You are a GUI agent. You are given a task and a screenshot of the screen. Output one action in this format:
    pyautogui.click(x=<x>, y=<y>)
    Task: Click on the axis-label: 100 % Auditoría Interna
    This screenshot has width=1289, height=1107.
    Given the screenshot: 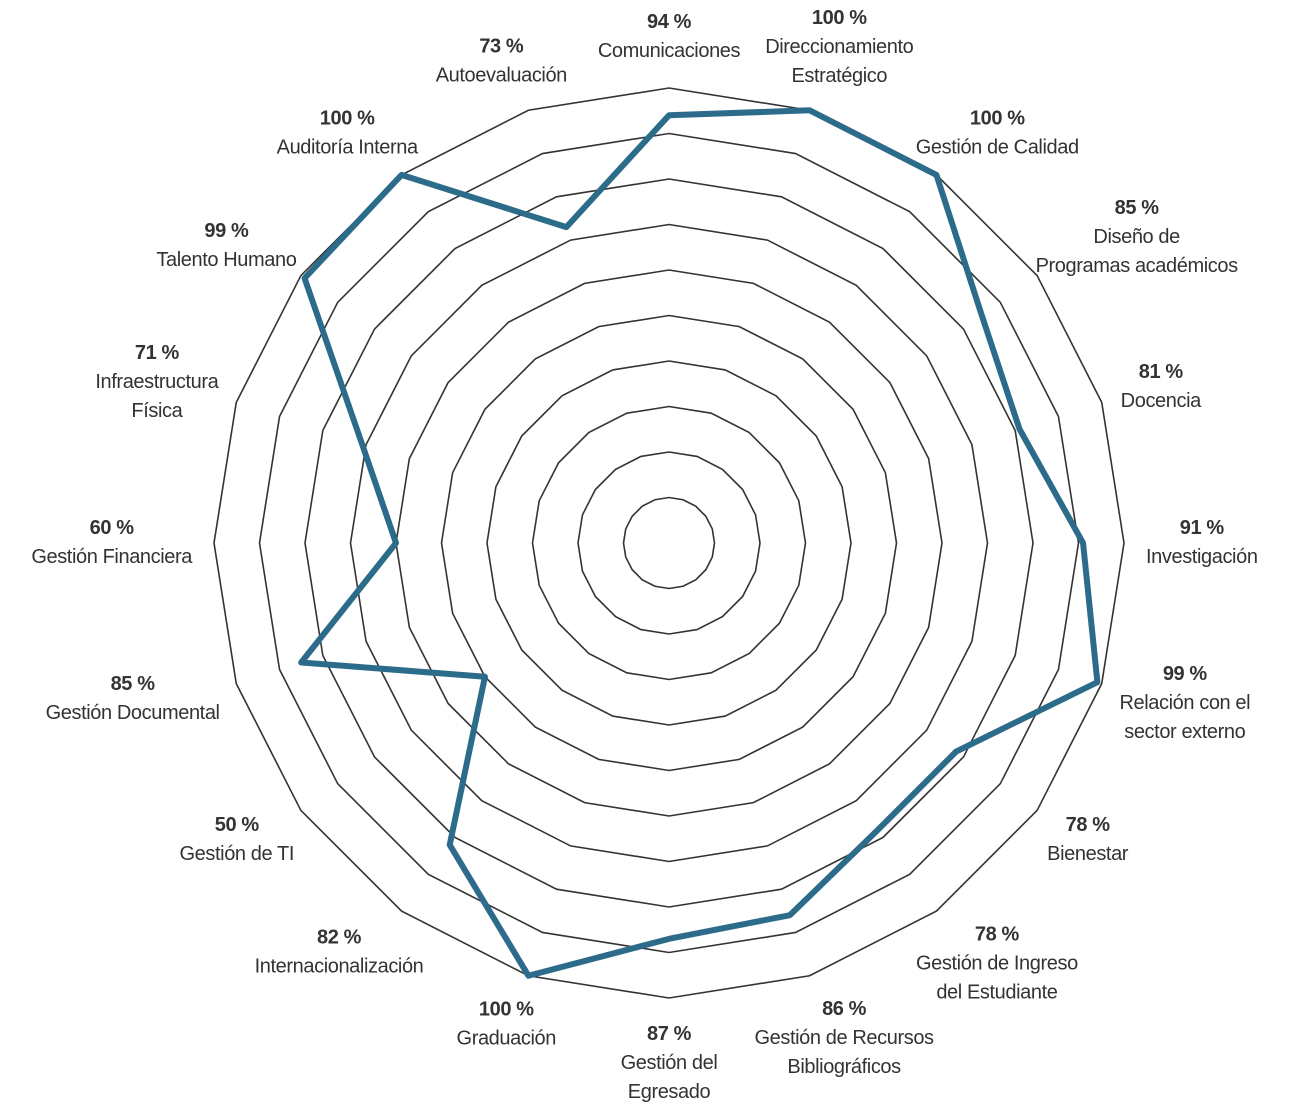 What is the action you would take?
    pyautogui.click(x=347, y=134)
    